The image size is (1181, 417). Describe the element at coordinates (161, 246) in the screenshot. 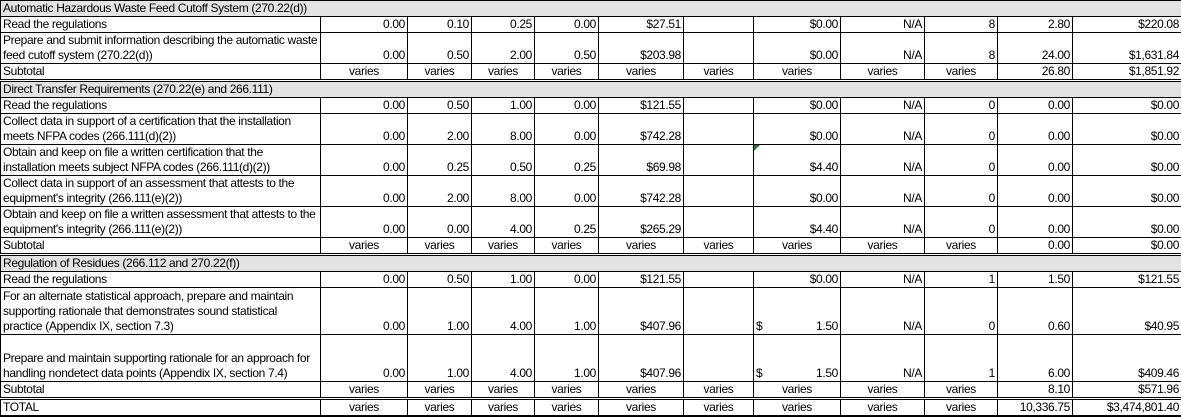

I see `task-description: Subtotal` at that location.